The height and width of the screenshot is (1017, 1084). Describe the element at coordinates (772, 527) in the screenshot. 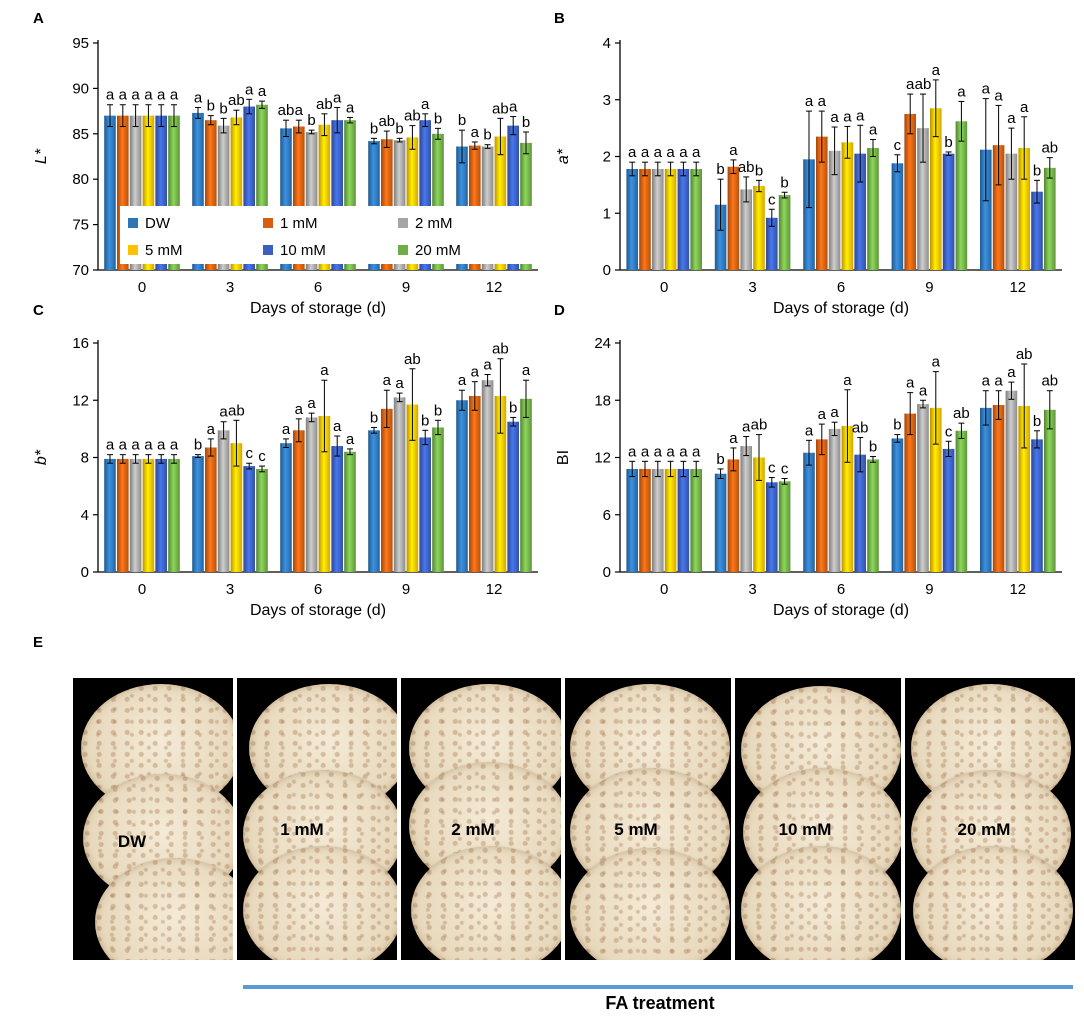

I see `bar-d-10mm-day3` at that location.